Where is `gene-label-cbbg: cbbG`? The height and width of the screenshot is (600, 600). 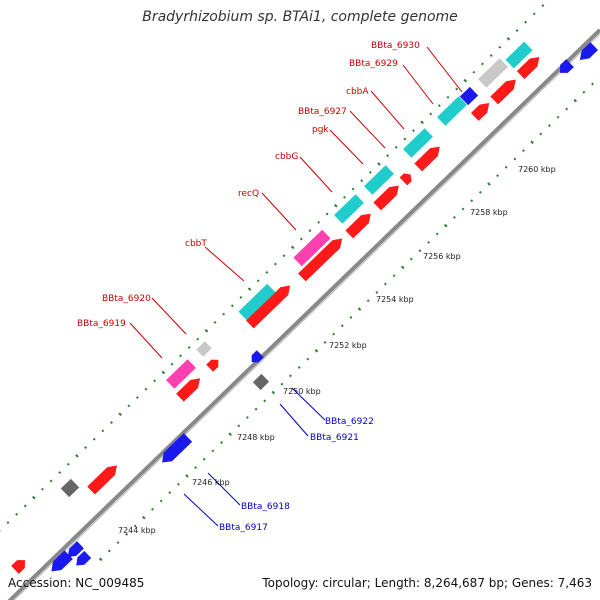
gene-label-cbbg: cbbG is located at coordinates (286, 157).